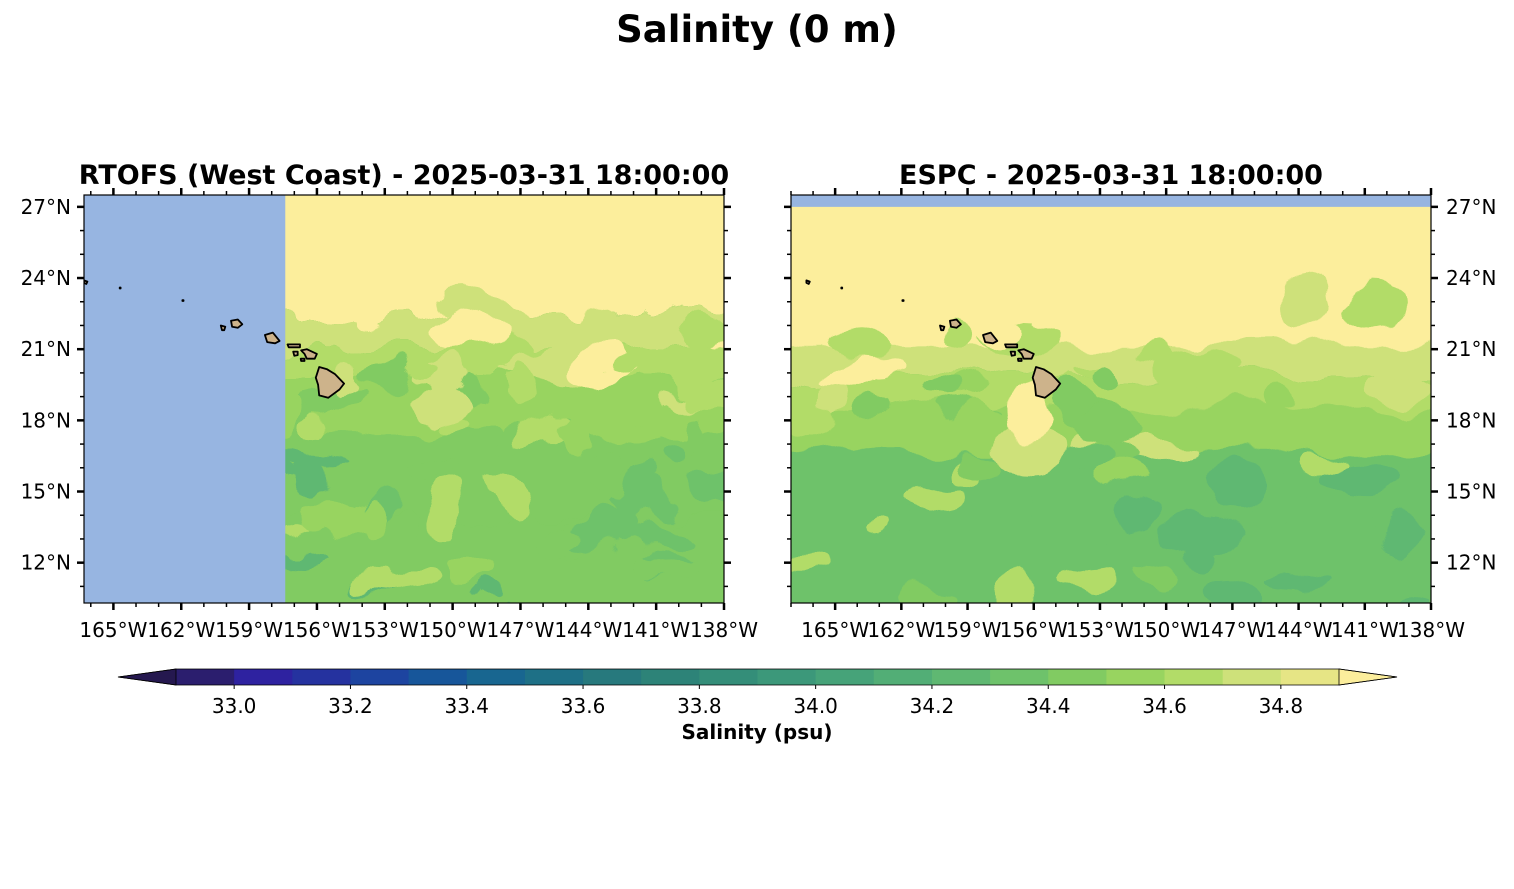 The image size is (1514, 889). What do you see at coordinates (86, 282) in the screenshot?
I see `island-ffs` at bounding box center [86, 282].